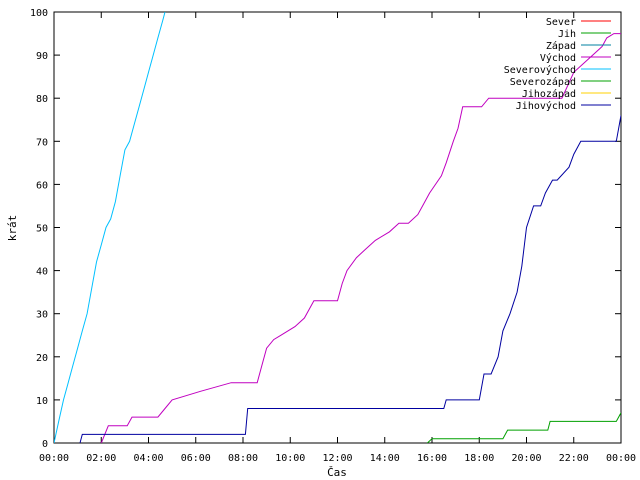  What do you see at coordinates (42, 99) in the screenshot?
I see `y-tick-label: 80` at bounding box center [42, 99].